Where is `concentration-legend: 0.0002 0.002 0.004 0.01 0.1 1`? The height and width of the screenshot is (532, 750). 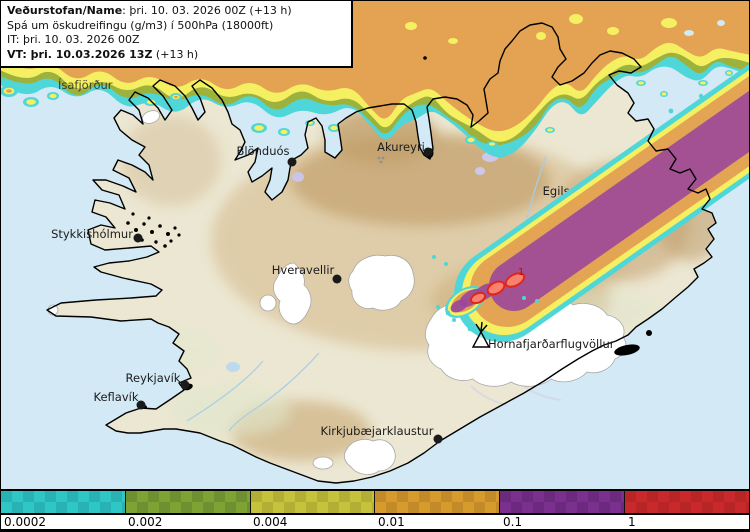
concentration-legend: 0.0002 0.002 0.004 0.01 0.1 1 is located at coordinates (375, 510).